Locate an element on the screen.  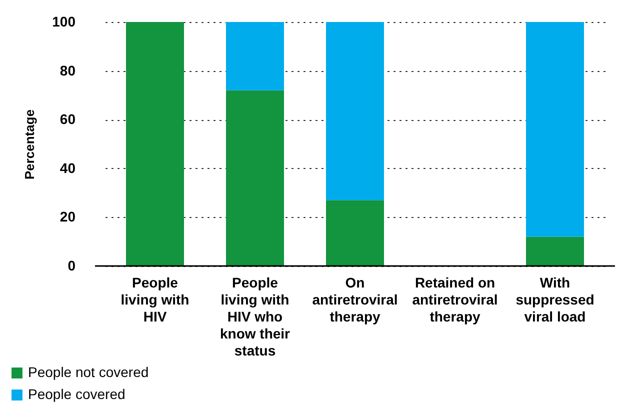
x-tick-label: People living with HIV is located at coordinates (155, 299).